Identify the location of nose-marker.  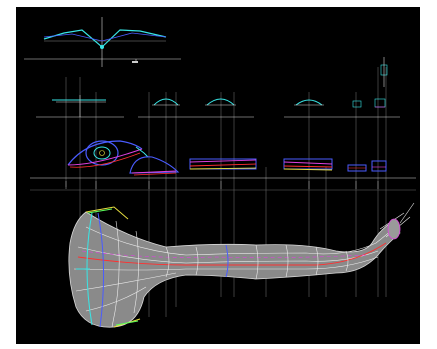
(384, 72).